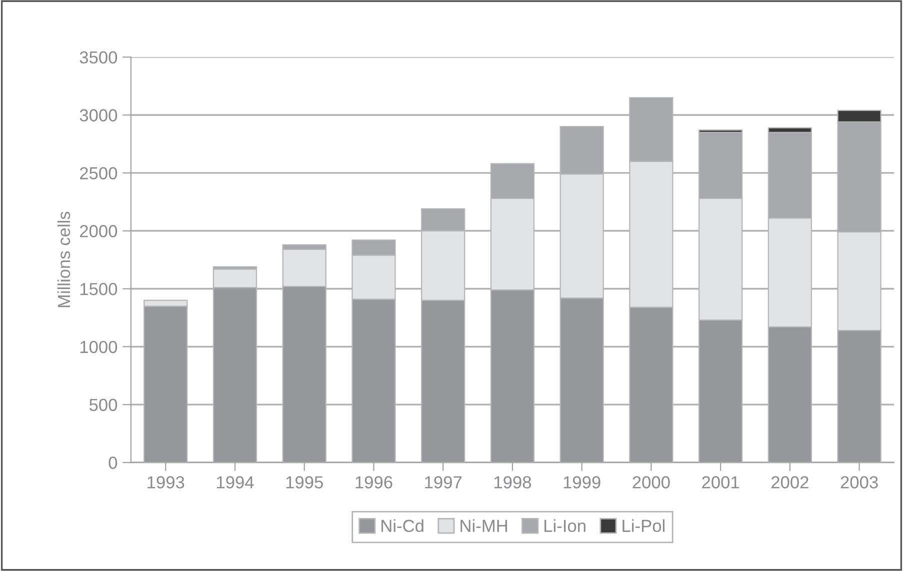  What do you see at coordinates (443, 482) in the screenshot?
I see `x-tick-label: 1997` at bounding box center [443, 482].